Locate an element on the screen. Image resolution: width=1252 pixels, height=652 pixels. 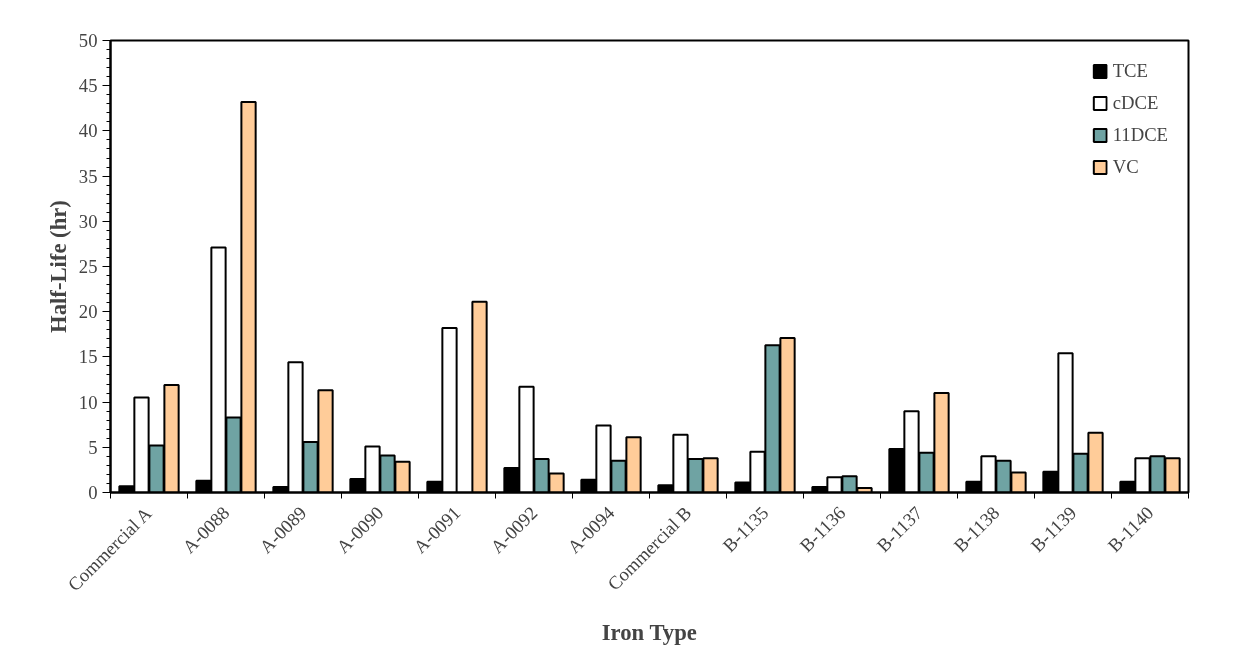
legend-label: cDCE is located at coordinates (1135, 103).